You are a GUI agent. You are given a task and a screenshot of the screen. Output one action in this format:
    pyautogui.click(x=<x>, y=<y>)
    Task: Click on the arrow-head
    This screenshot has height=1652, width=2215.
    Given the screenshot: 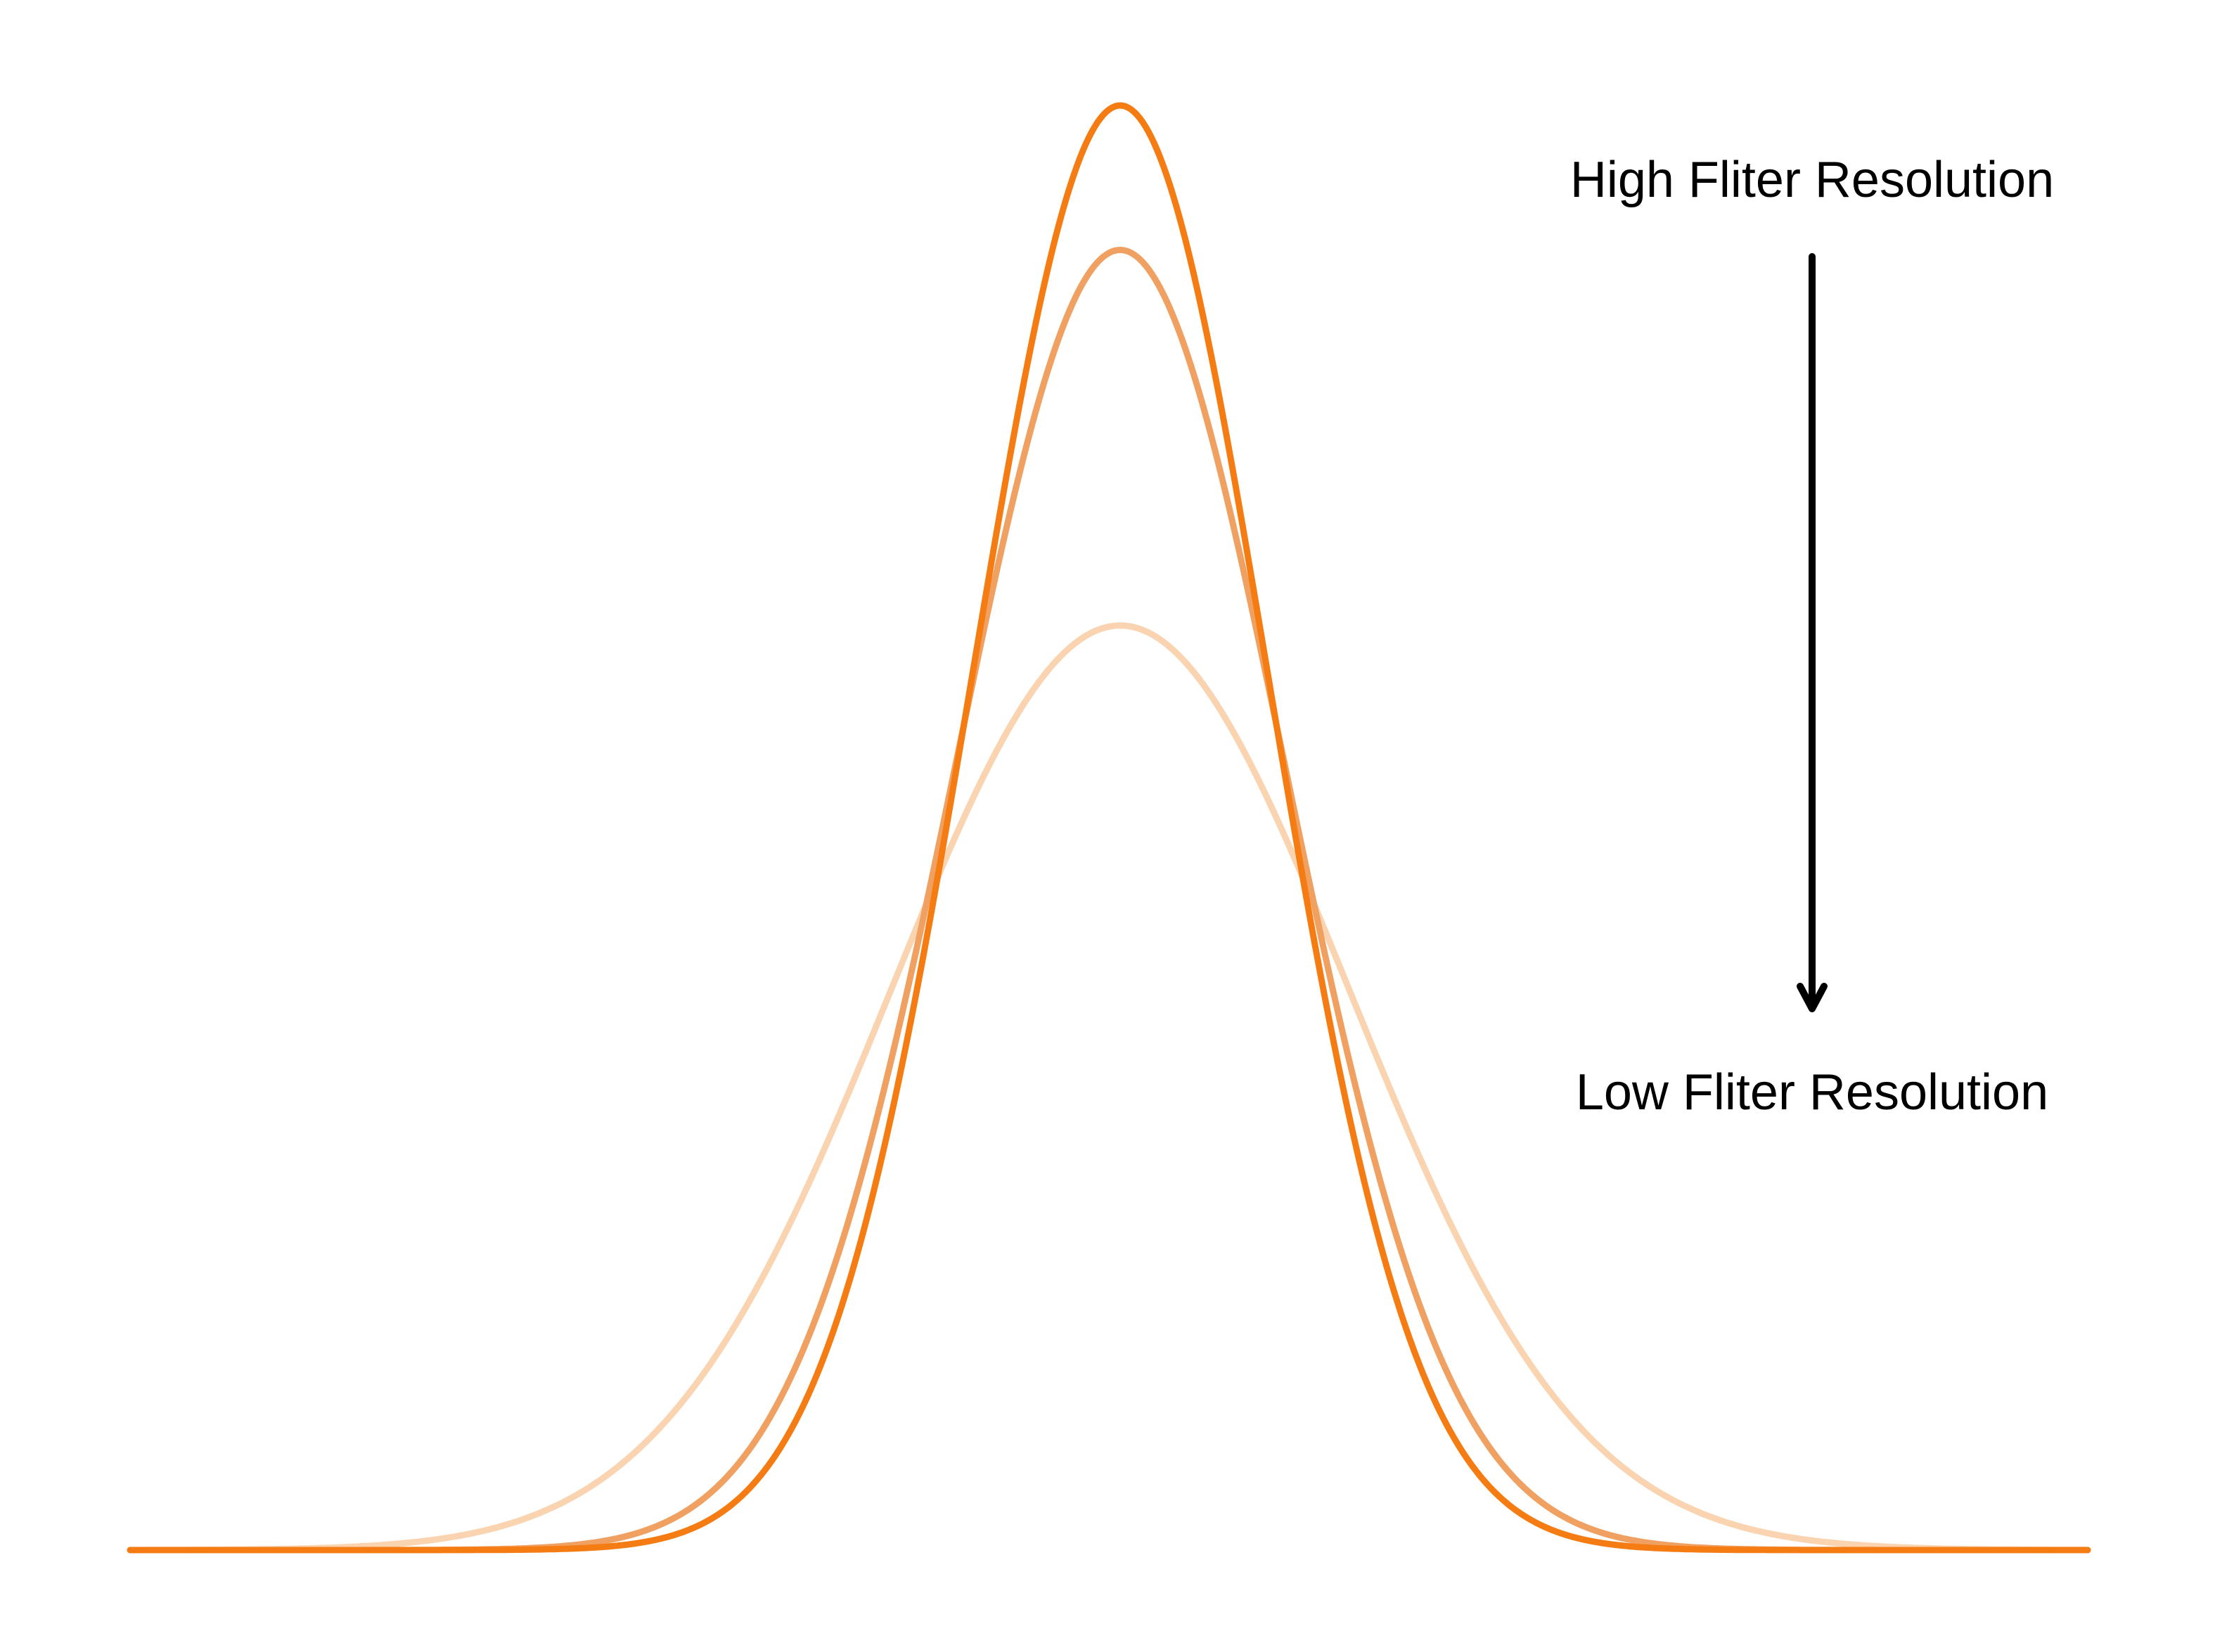 What is the action you would take?
    pyautogui.click(x=1813, y=997)
    